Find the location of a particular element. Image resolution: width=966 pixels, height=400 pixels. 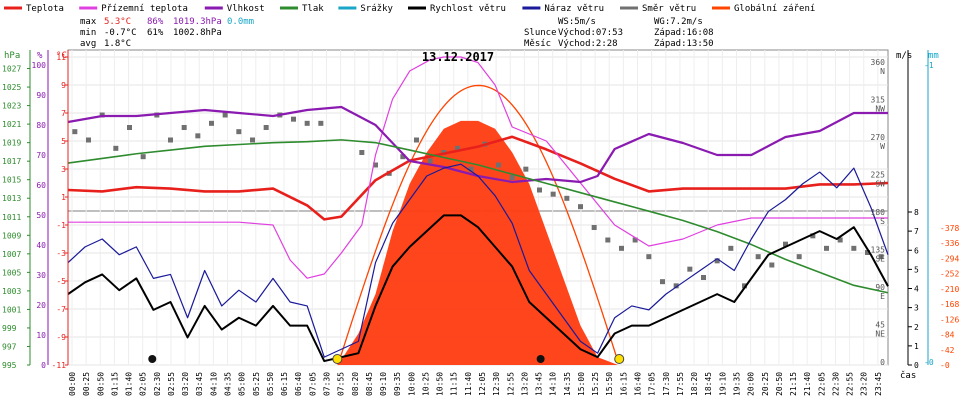

x-tick-label: 17:55 is located at coordinates (680, 384).